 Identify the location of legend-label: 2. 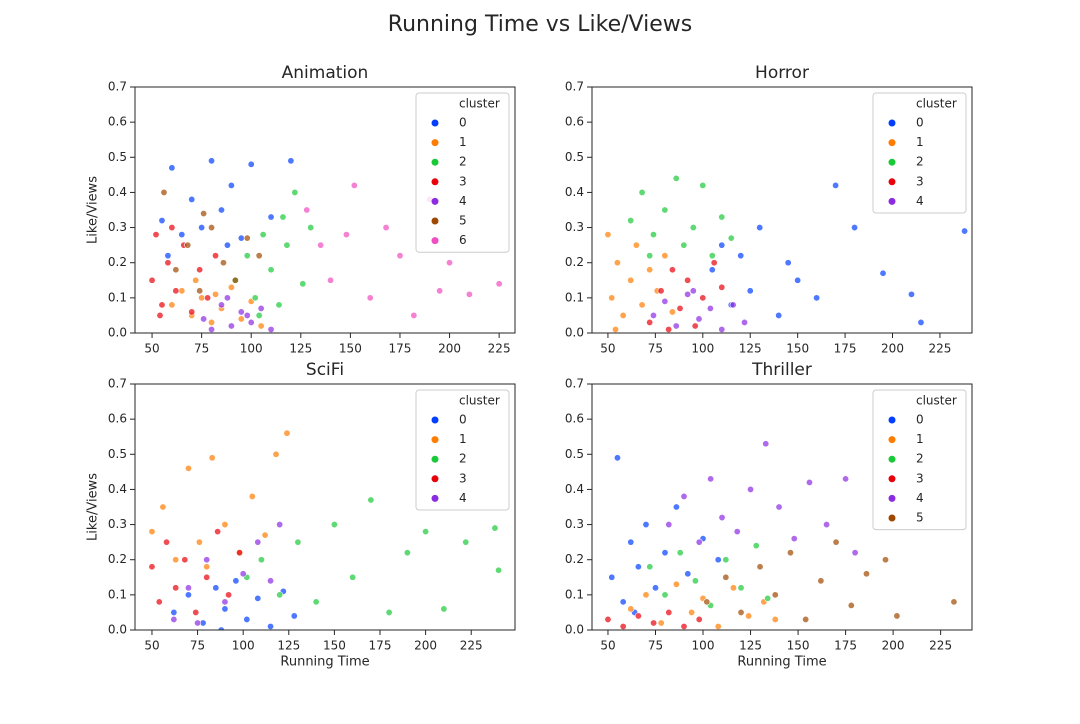
(463, 162).